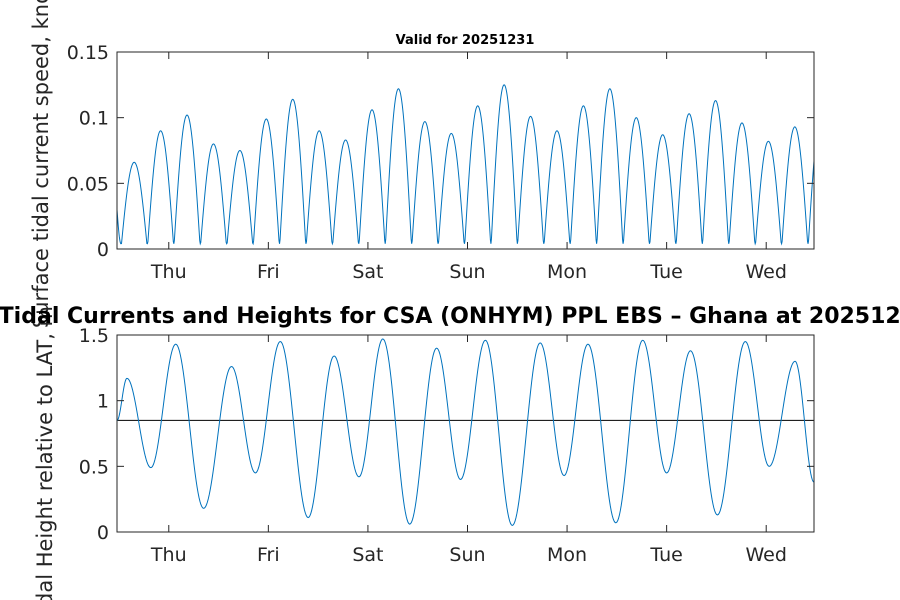 The image size is (900, 600). I want to click on y-axis-label-current: Surface tidal current speed, knots, so click(41, 164).